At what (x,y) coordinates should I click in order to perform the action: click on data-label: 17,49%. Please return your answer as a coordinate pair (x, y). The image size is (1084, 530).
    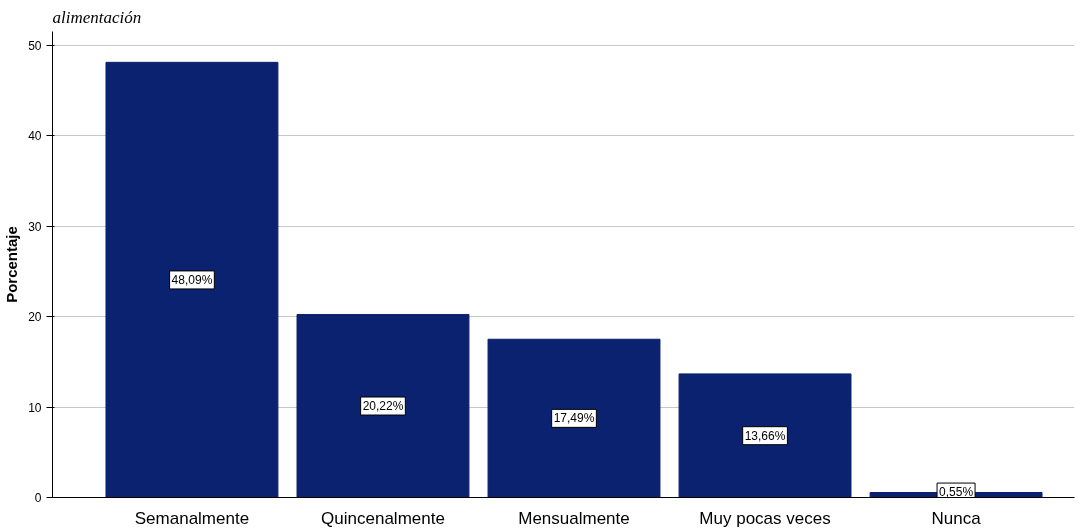
    Looking at the image, I should click on (574, 418).